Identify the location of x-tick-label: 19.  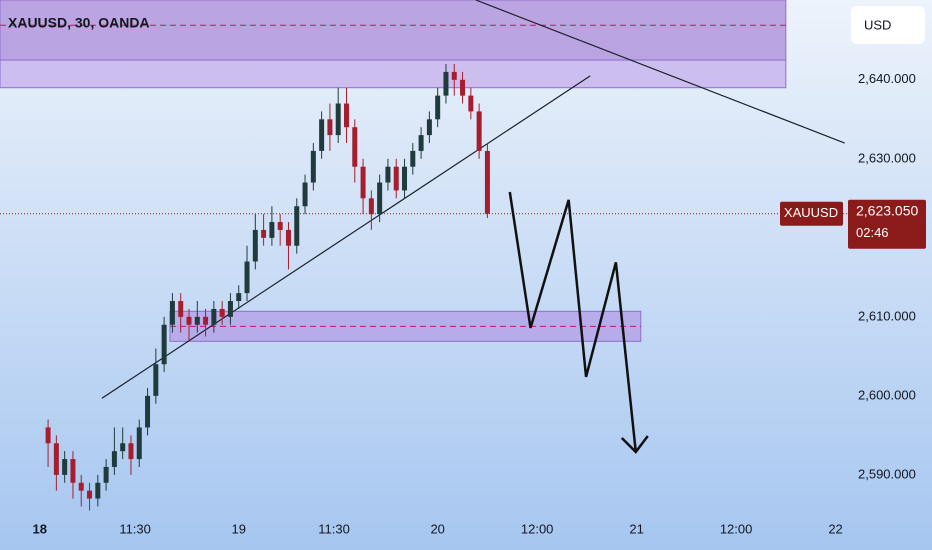
(238, 528).